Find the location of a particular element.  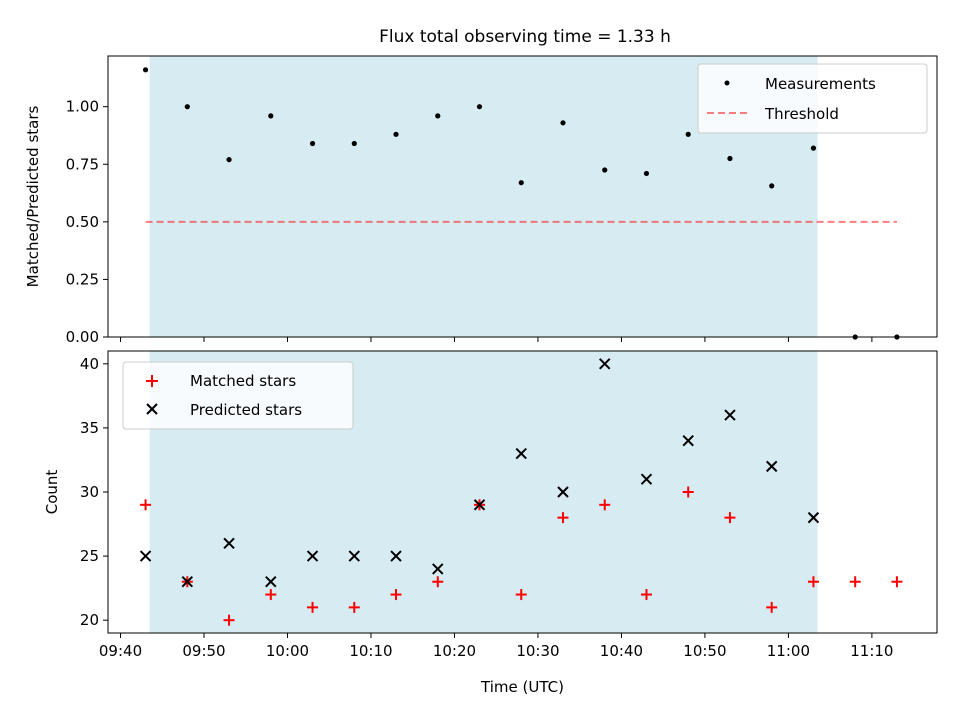

ratio-y-ticks: 0.00 0.25 0.50 0.75 1.00 is located at coordinates (87, 222).